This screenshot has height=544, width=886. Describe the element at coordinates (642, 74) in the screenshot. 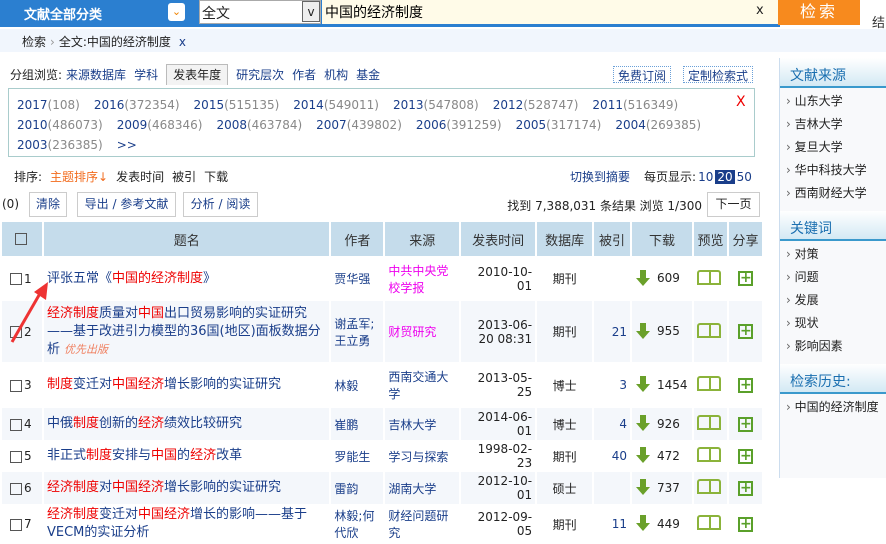

I see `free-subscribe-button: 免费订阅` at that location.